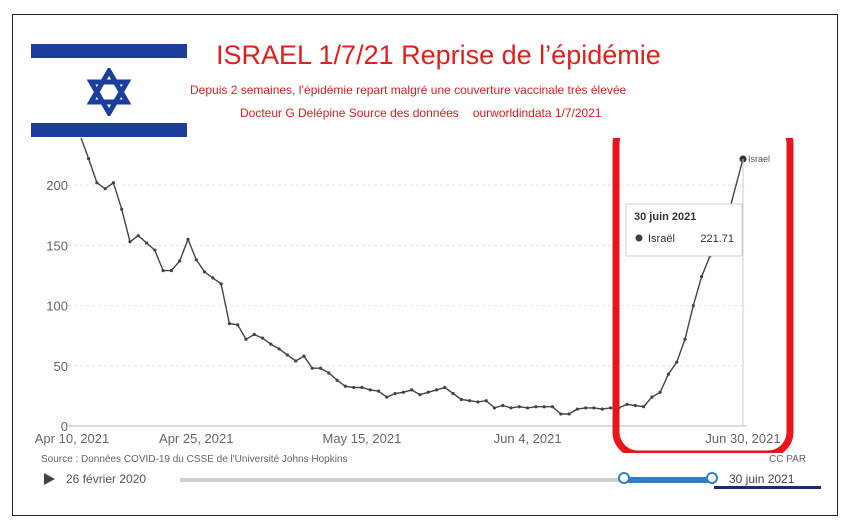 The width and height of the screenshot is (853, 529). What do you see at coordinates (106, 479) in the screenshot?
I see `timeline-start-label: 26 février 2020` at bounding box center [106, 479].